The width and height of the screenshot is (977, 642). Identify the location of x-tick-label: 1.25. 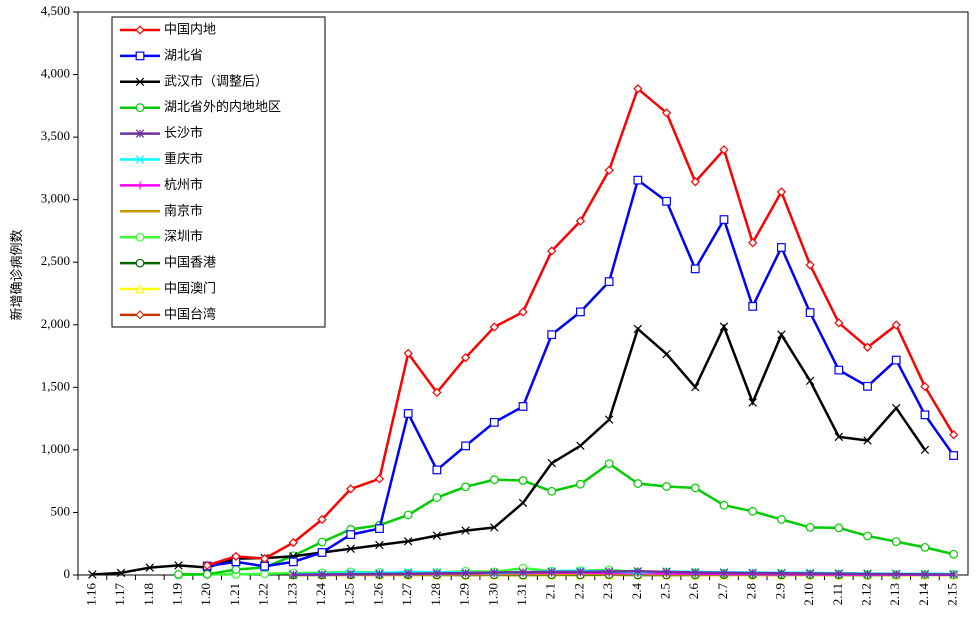
(349, 594).